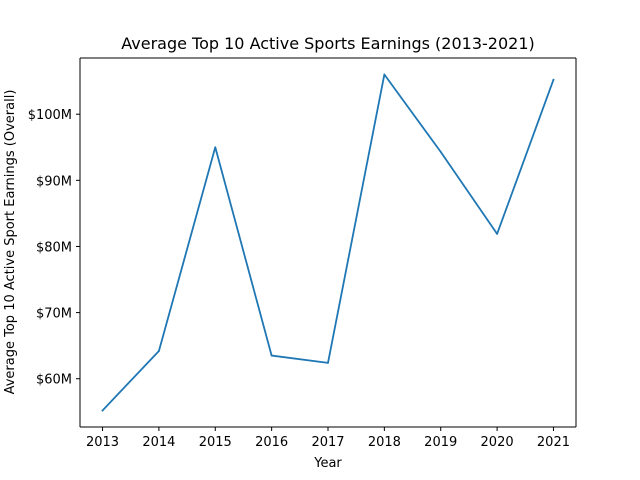 The width and height of the screenshot is (640, 480). Describe the element at coordinates (54, 181) in the screenshot. I see `y-tick-label: $90M` at that location.